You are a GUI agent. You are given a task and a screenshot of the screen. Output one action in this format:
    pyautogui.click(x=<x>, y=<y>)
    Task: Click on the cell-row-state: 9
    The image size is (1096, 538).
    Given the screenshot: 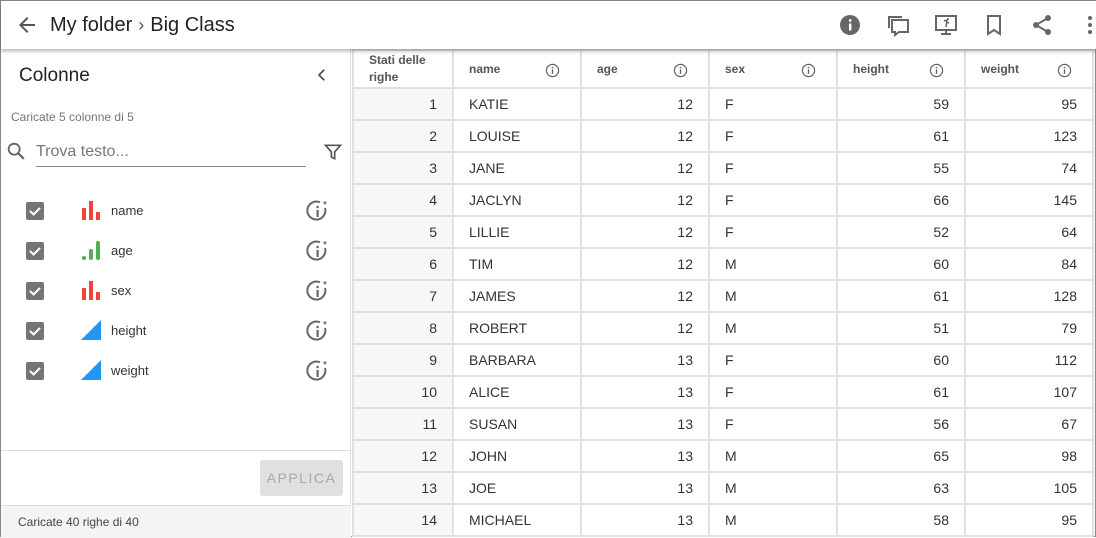 What is the action you would take?
    pyautogui.click(x=403, y=360)
    